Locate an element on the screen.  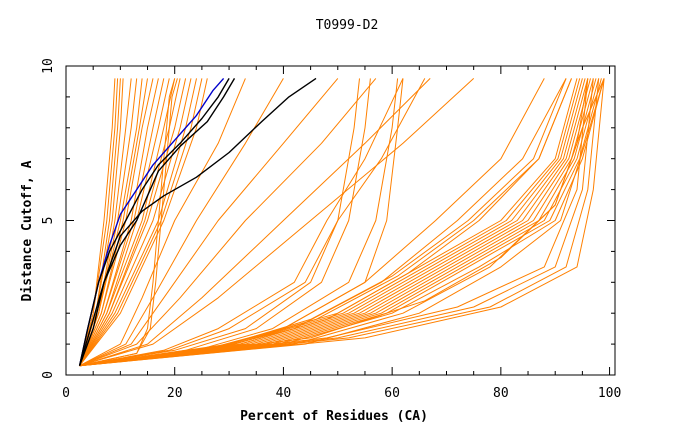
x-tick-label: 100 is located at coordinates (609, 393).